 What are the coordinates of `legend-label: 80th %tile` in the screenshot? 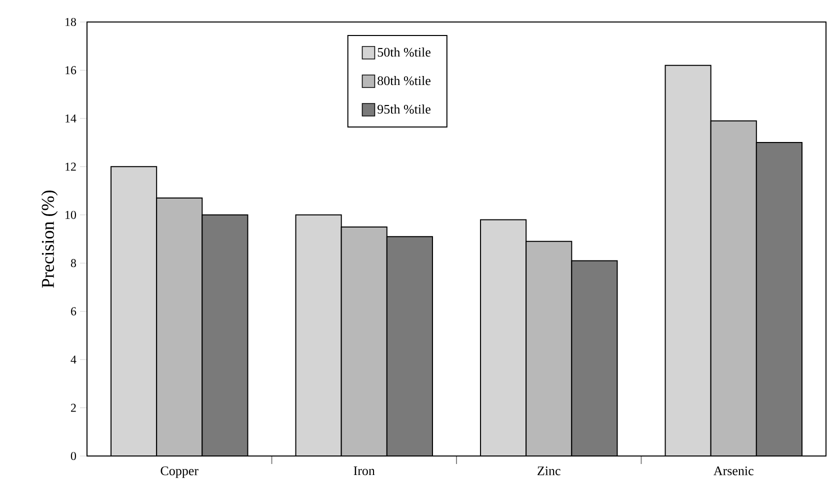 It's located at (404, 81).